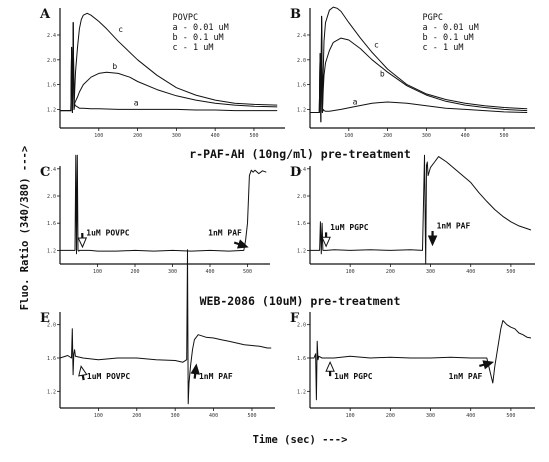 The image size is (549, 462). I want to click on y-tick-label-E-2: 2.0, so click(51, 326).